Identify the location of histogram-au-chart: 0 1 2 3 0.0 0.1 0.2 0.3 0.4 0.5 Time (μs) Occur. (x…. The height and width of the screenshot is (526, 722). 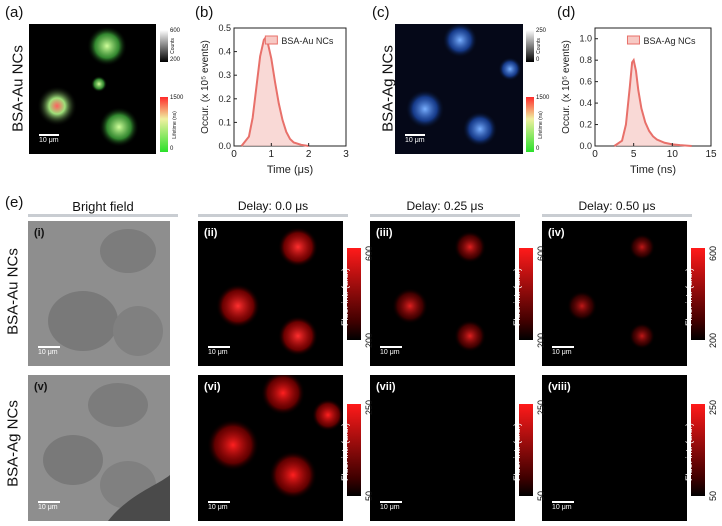
(274, 99).